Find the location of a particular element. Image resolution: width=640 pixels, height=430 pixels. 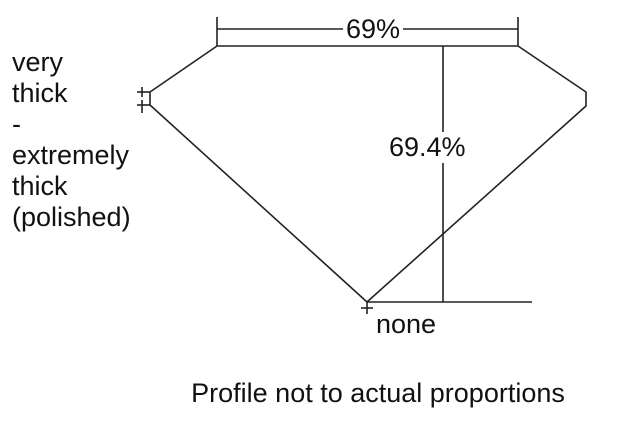

table-percent-label: 69% is located at coordinates (373, 29).